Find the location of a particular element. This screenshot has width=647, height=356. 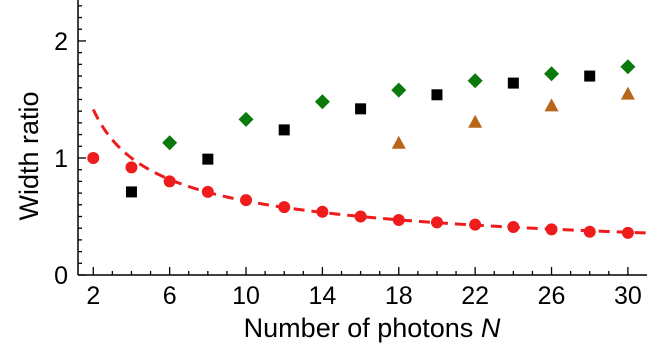

x-tick-label: 2 is located at coordinates (93, 296).